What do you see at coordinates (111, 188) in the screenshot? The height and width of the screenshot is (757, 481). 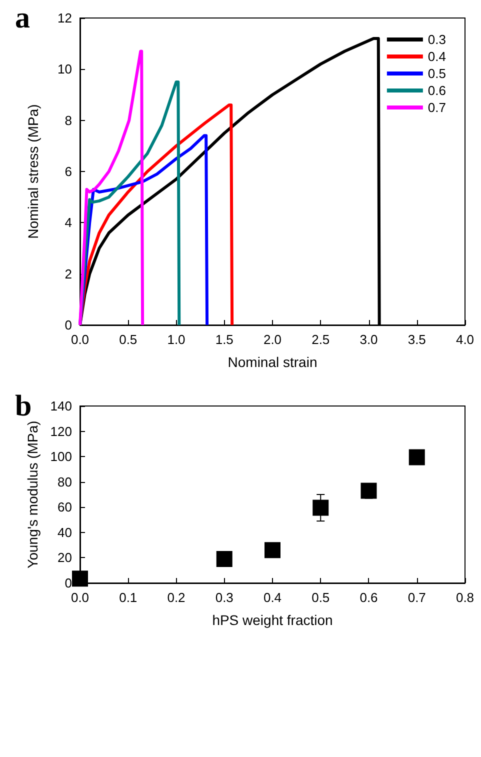 I see `line-series` at bounding box center [111, 188].